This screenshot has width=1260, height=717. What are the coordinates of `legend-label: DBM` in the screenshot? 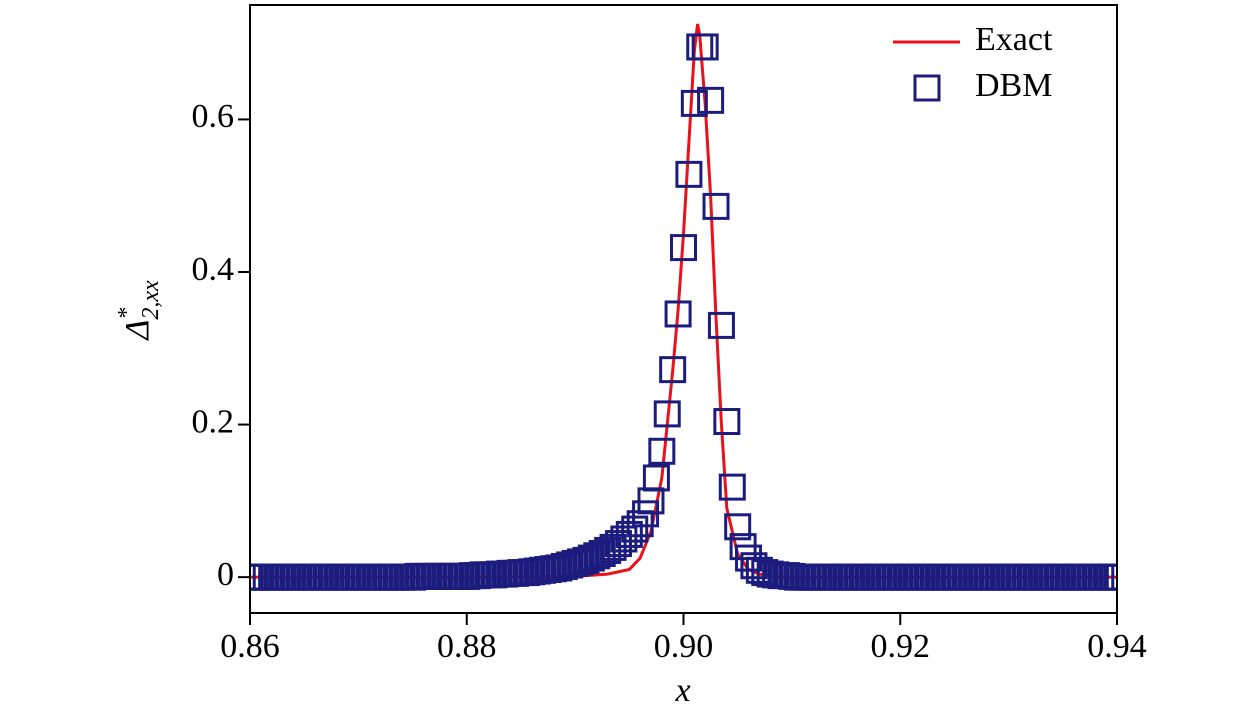 It's located at (1013, 85).